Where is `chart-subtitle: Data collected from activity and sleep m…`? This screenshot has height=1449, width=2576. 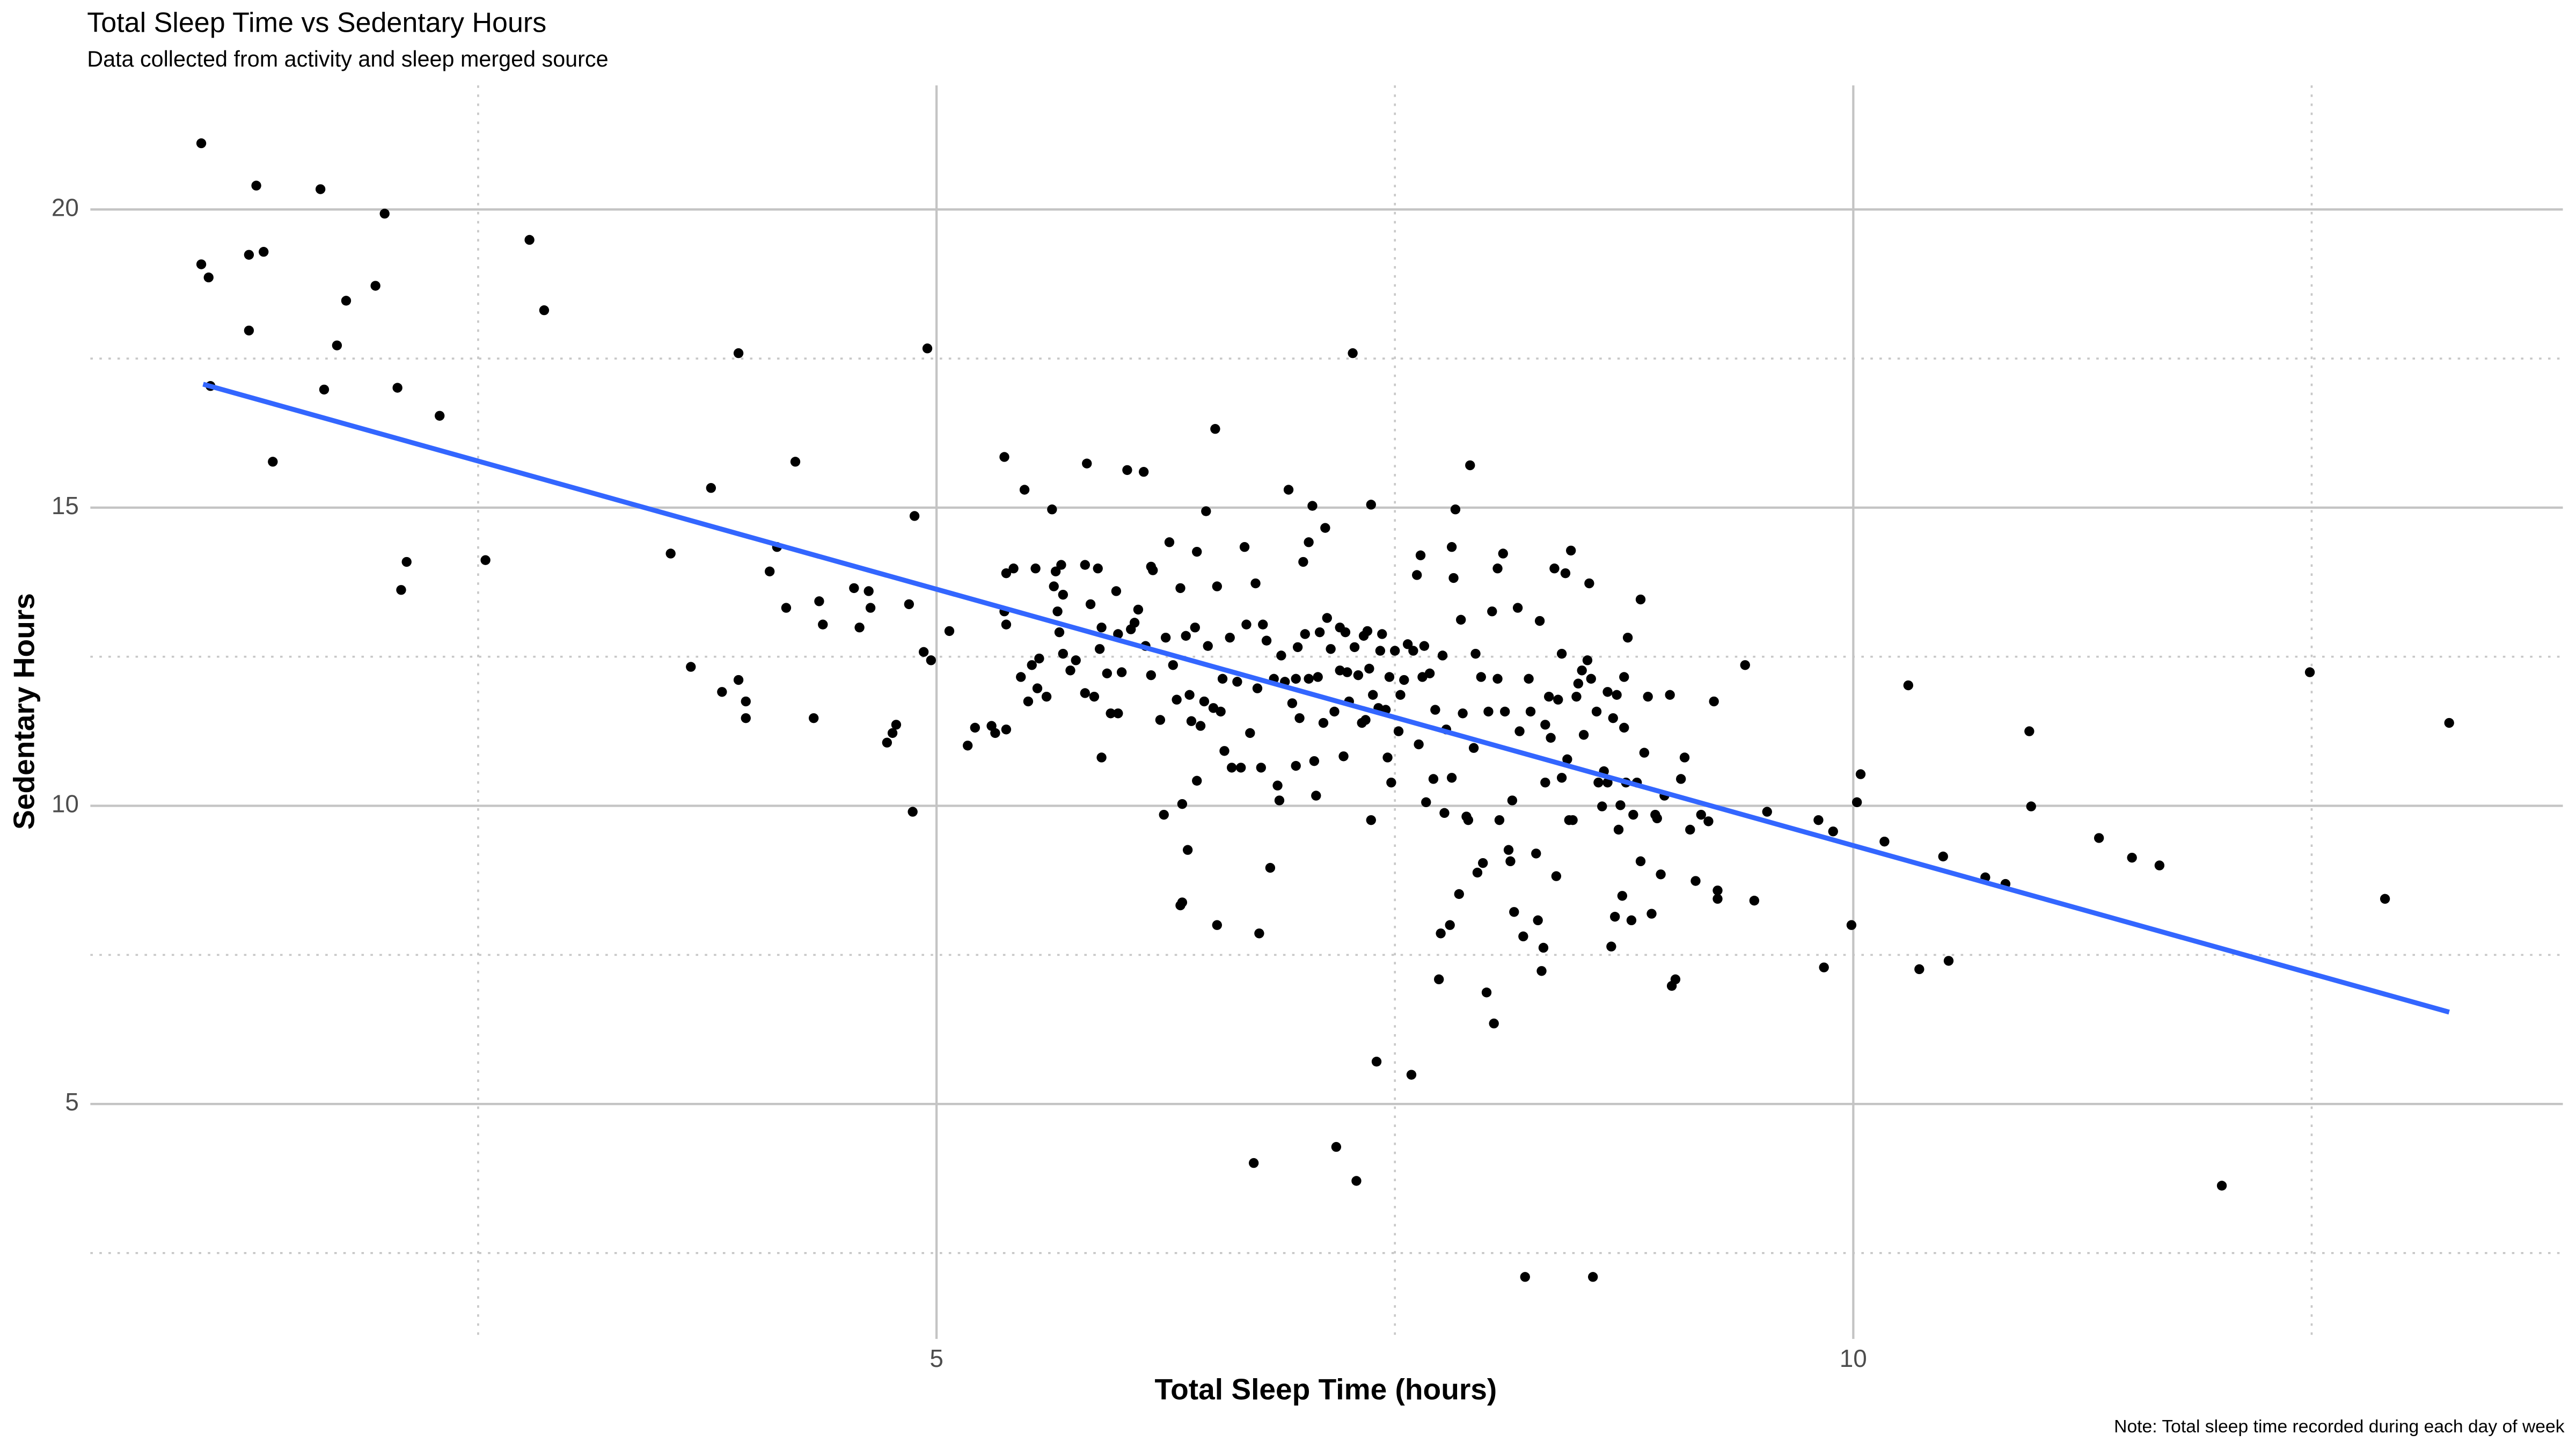
chart-subtitle: Data collected from activity and sleep m… is located at coordinates (347, 59).